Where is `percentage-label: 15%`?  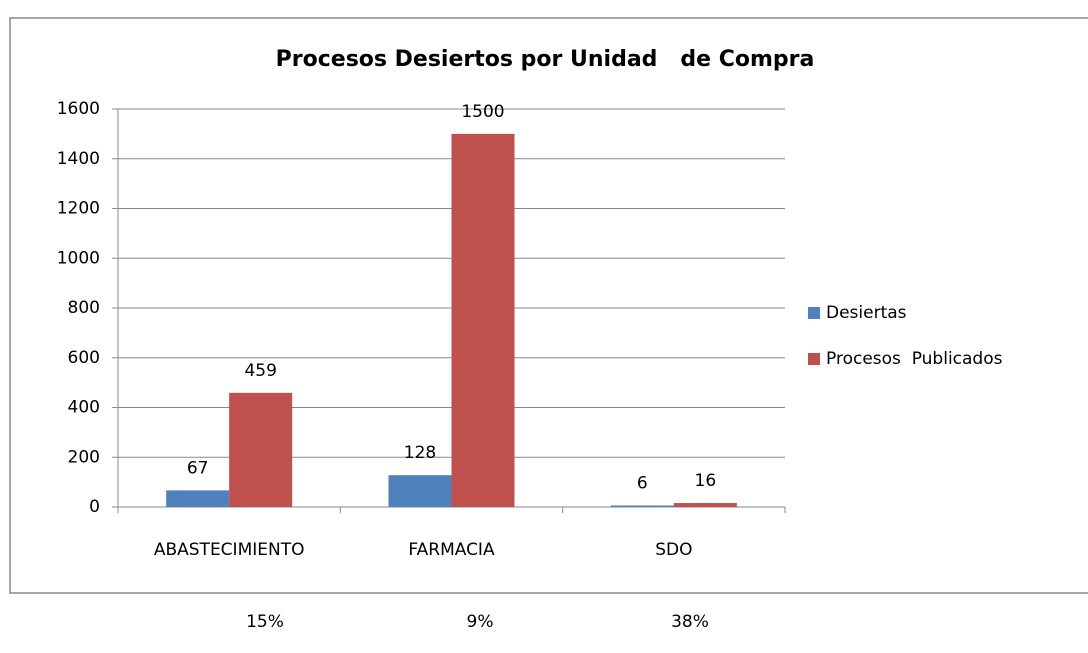 percentage-label: 15% is located at coordinates (265, 622).